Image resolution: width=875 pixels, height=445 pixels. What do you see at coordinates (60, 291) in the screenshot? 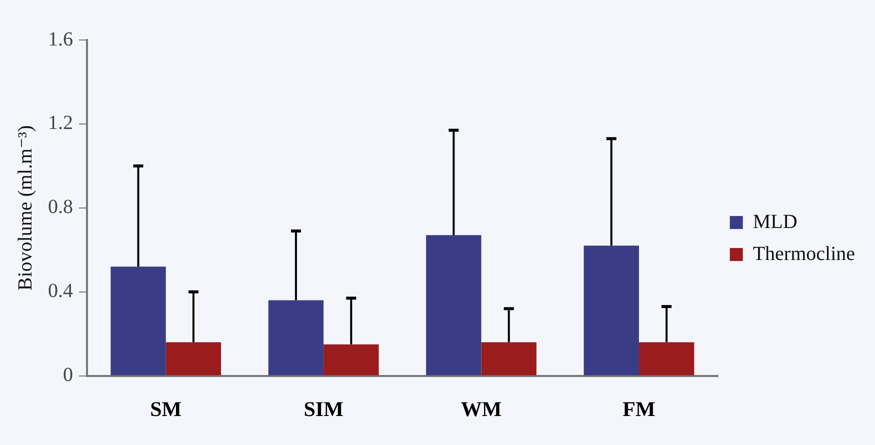
I see `y-tick-label: 0.4` at bounding box center [60, 291].